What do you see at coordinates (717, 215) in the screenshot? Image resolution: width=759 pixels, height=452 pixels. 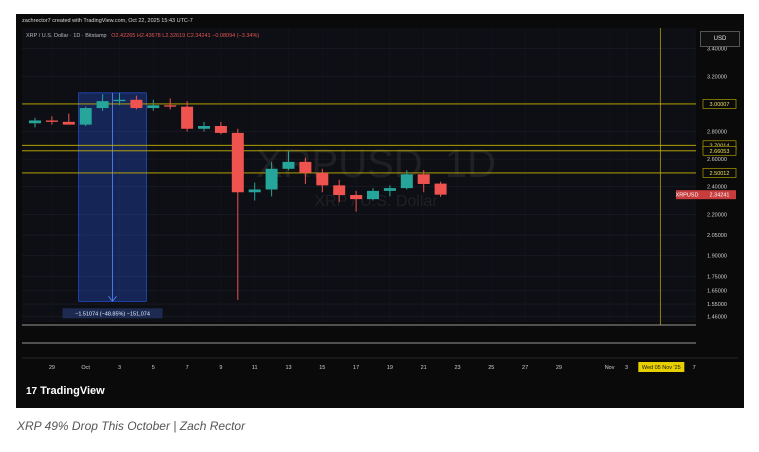 I see `y-tick-label: 2.20000` at bounding box center [717, 215].